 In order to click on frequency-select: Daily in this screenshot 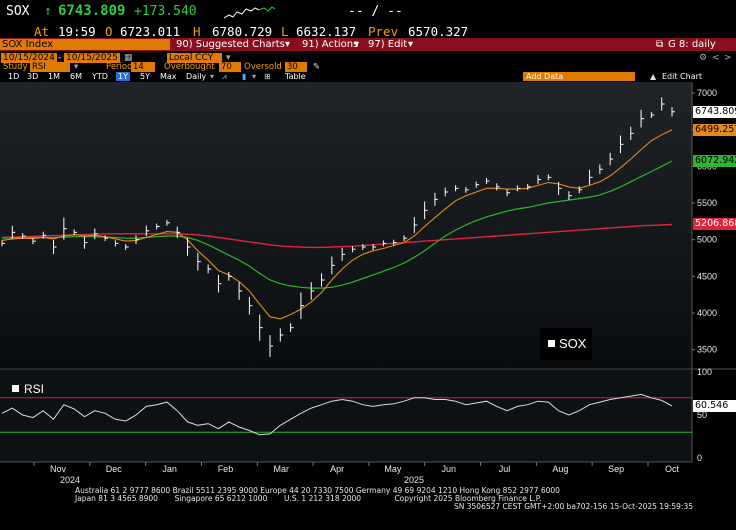, I will do `click(196, 76)`.